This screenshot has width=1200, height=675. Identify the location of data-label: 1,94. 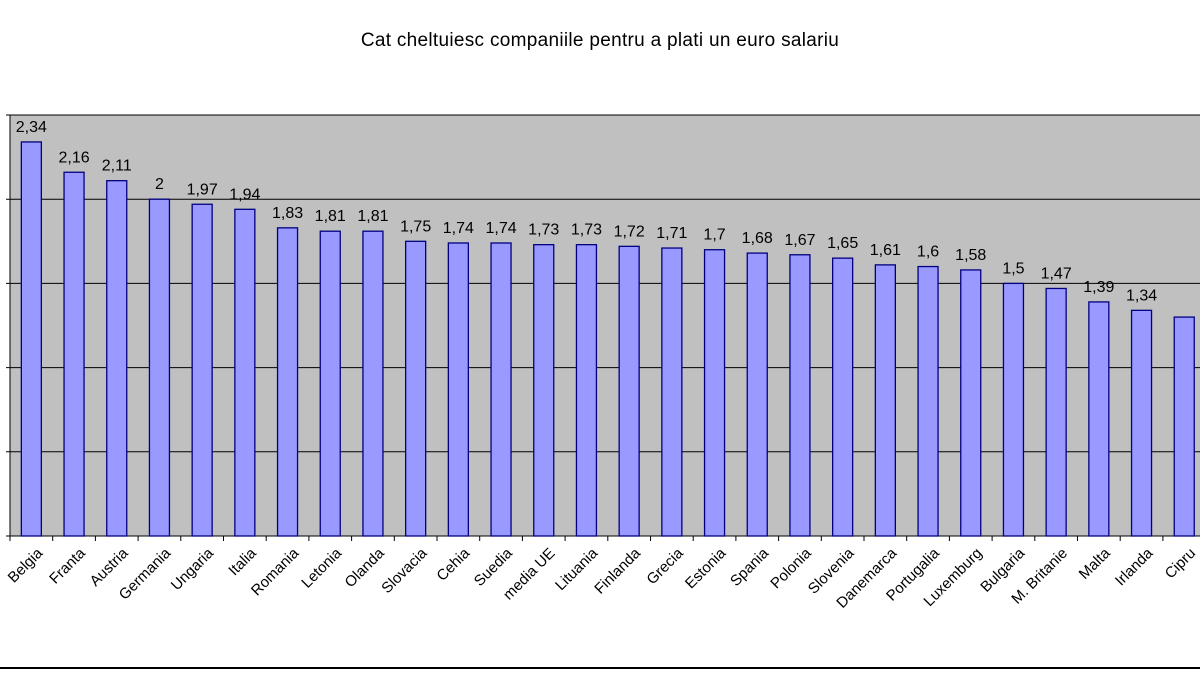
(244, 194).